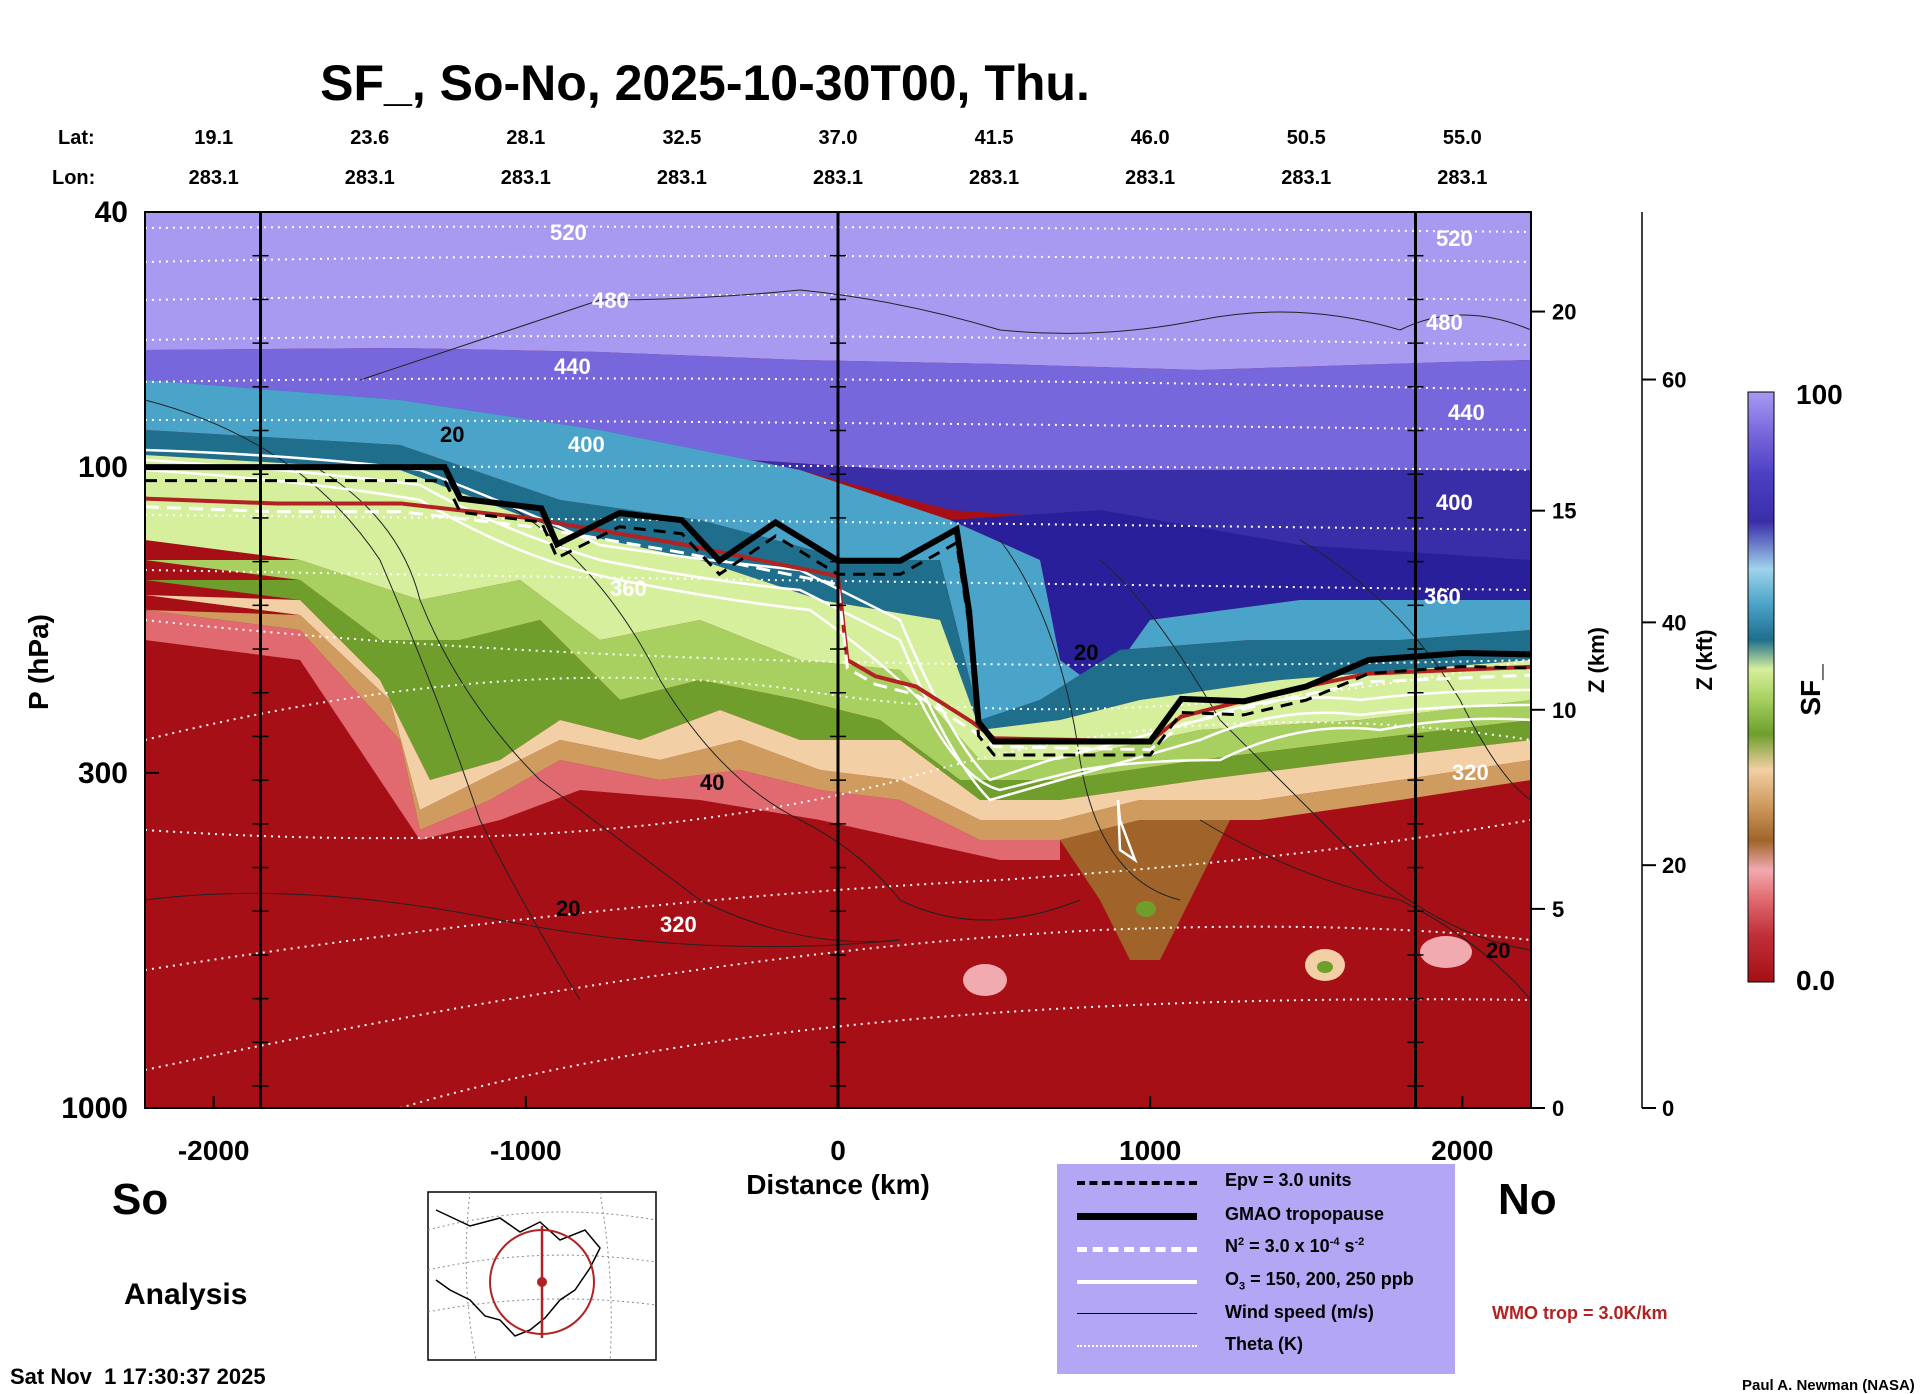  I want to click on y-tick-label: 100, so click(103, 467).